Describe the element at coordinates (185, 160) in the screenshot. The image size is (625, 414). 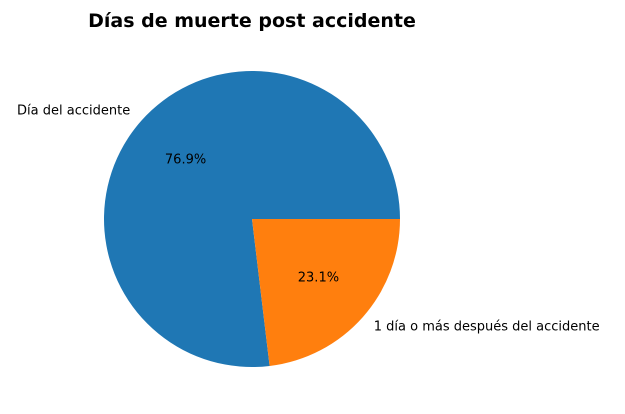
I see `percent-label-1: 76.9%` at that location.